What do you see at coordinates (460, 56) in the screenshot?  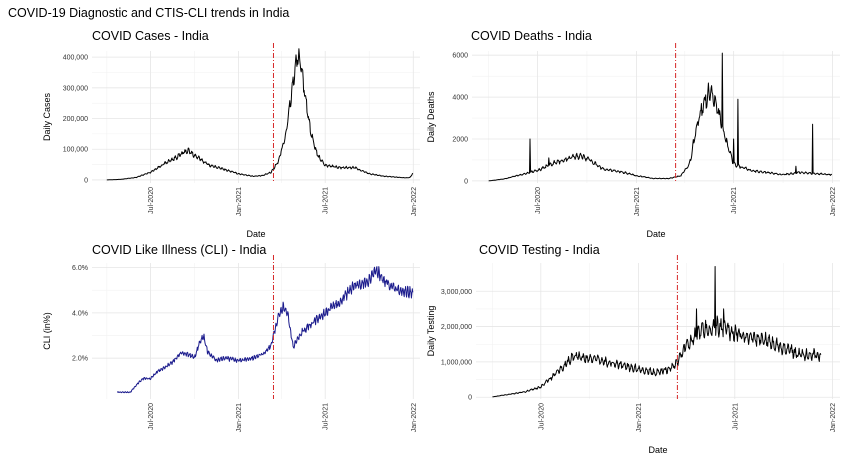 I see `y-tick-label: 6000` at bounding box center [460, 56].